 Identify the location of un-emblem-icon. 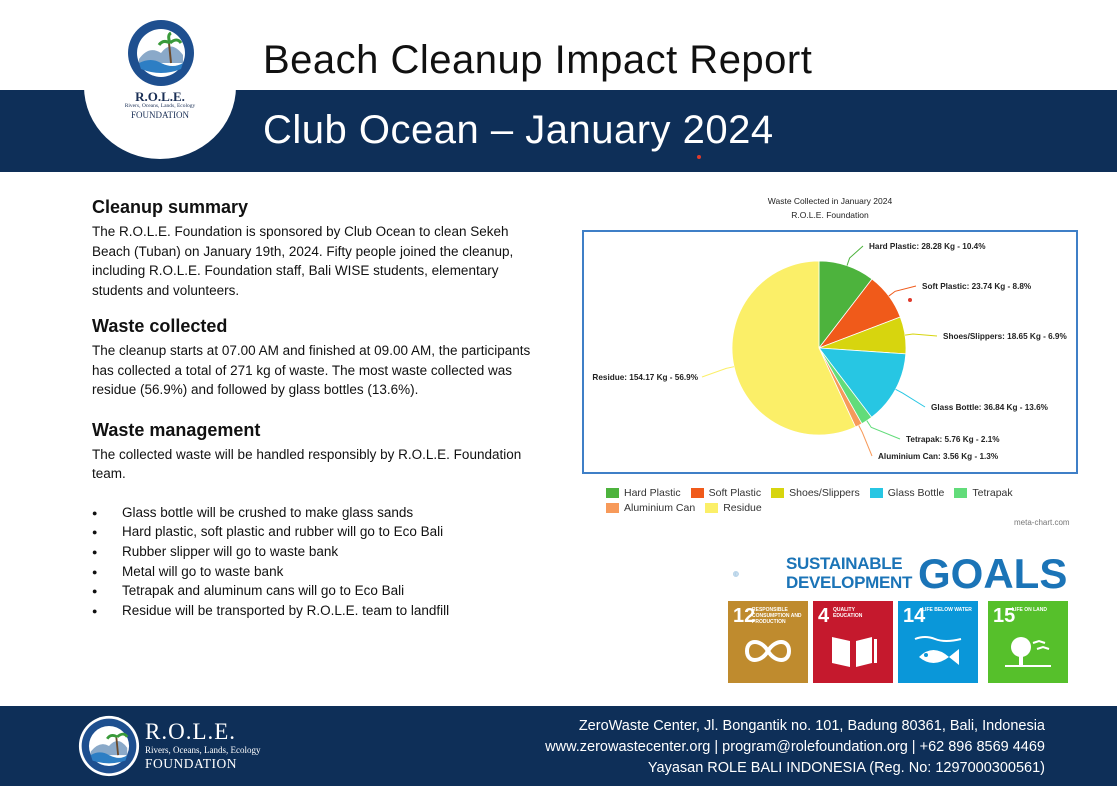
(736, 574).